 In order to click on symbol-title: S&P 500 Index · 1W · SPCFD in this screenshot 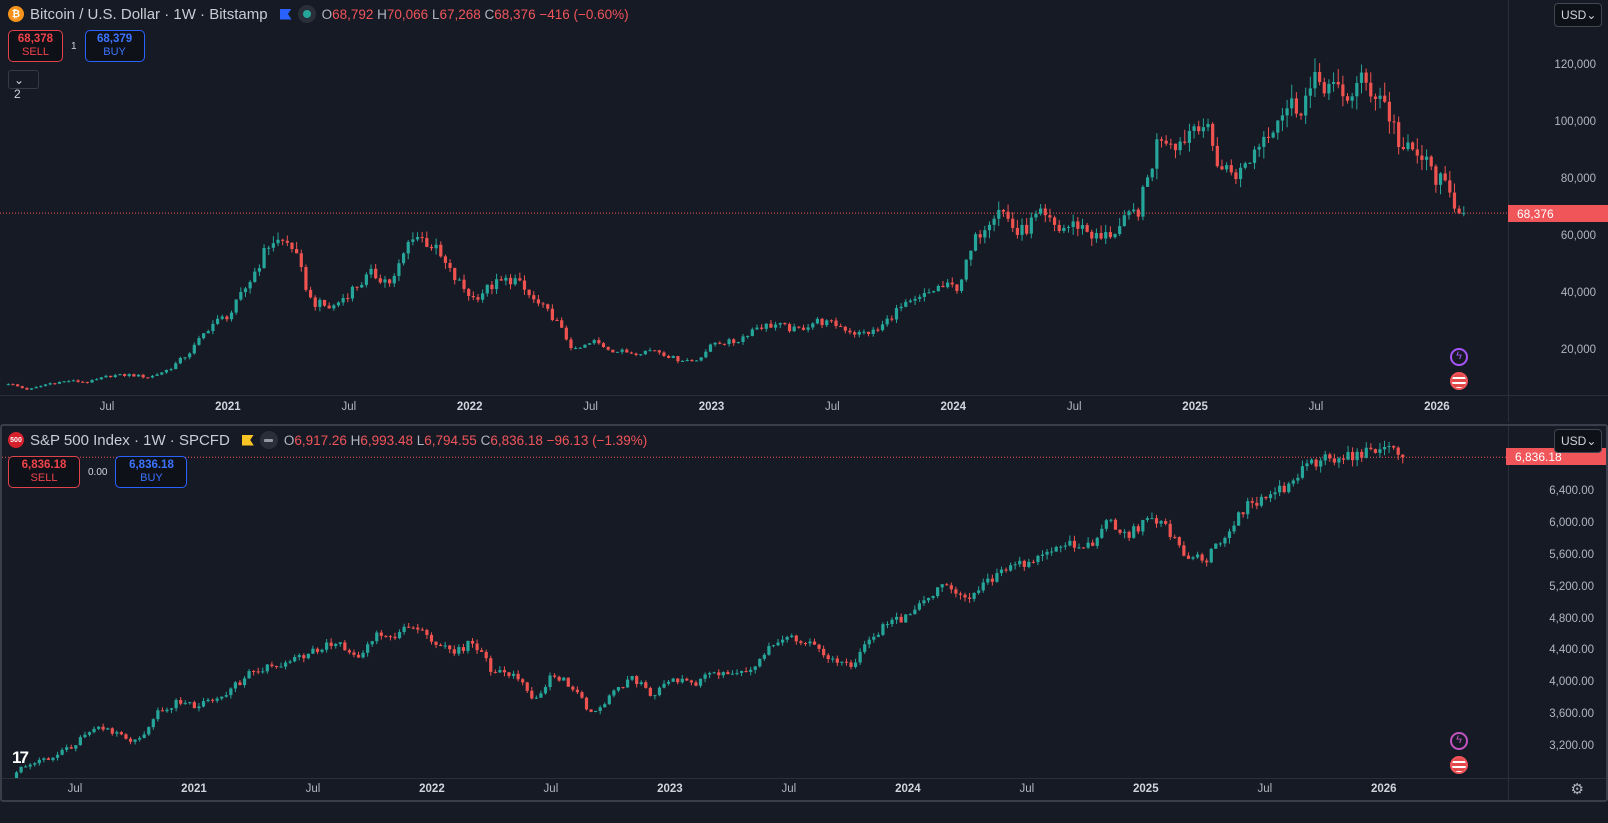, I will do `click(130, 440)`.